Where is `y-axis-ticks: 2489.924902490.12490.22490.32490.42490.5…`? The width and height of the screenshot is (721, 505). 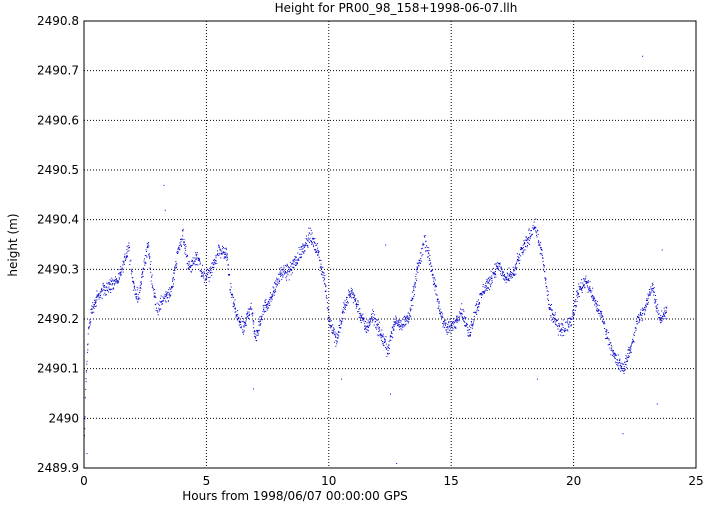 y-axis-ticks: 2489.924902490.12490.22490.32490.42490.5… is located at coordinates (58, 244).